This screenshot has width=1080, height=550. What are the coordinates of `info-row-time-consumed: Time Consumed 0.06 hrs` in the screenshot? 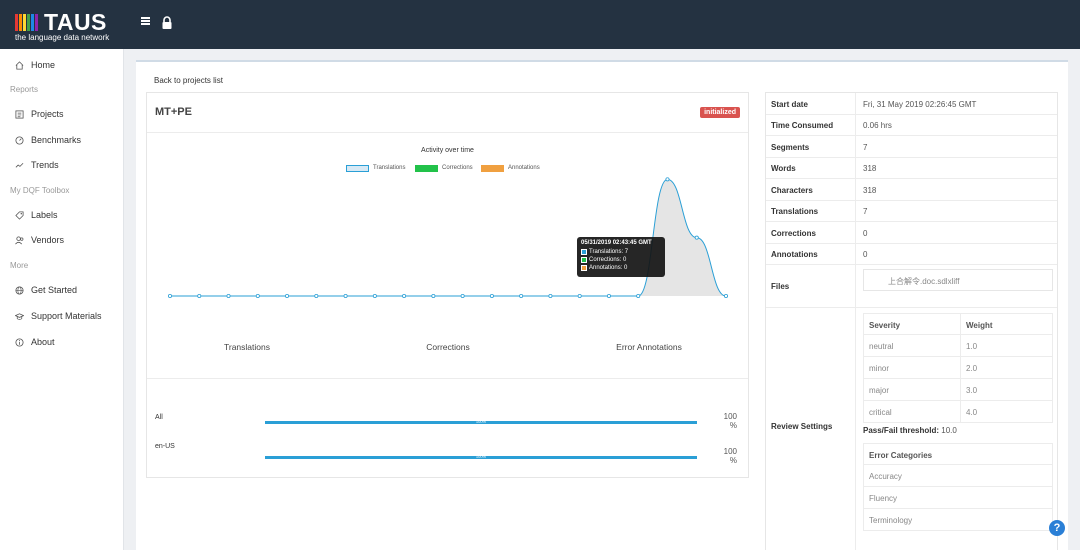 It's located at (911, 125).